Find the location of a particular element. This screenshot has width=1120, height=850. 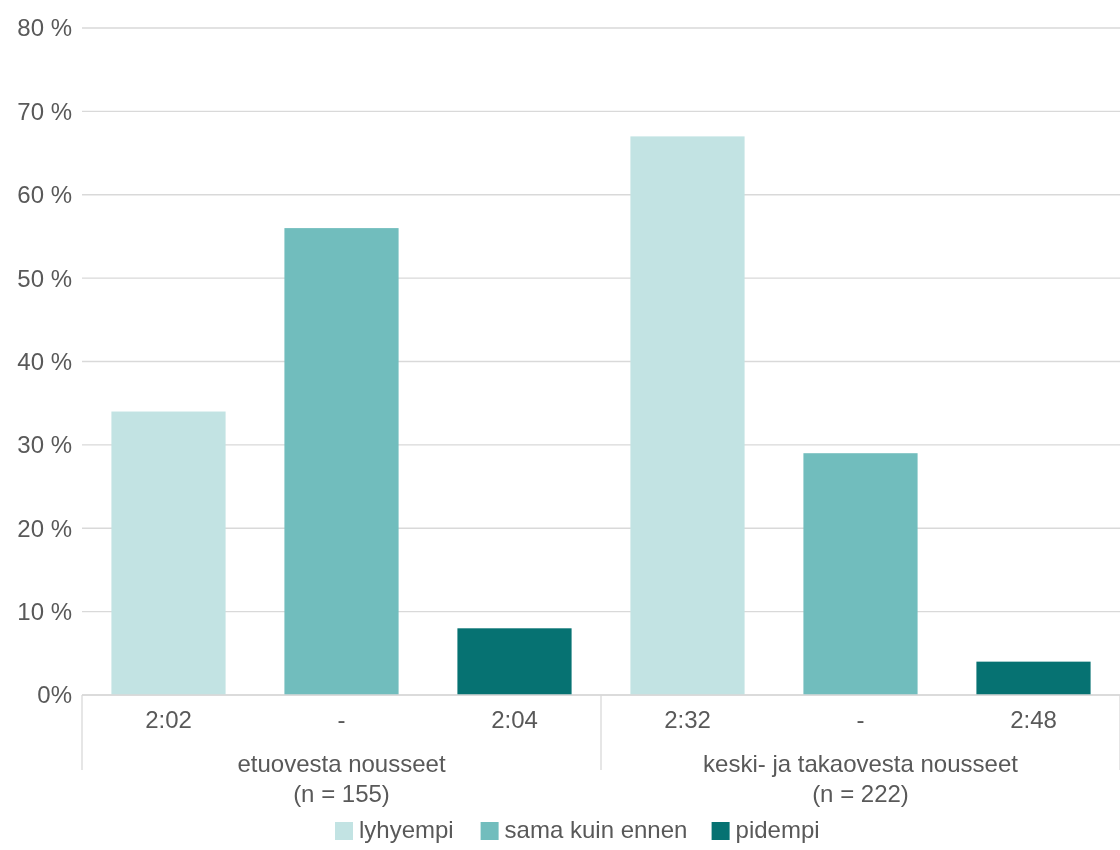

legend-label: sama kuin ennen is located at coordinates (596, 829).